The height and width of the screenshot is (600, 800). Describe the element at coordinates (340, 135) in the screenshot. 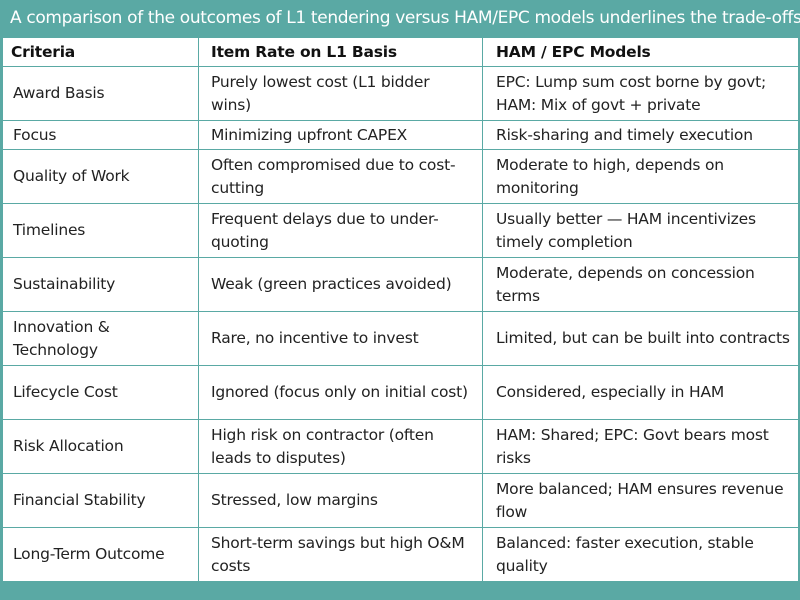

I see `l1-cell: Minimizing upfront CAPEX` at that location.